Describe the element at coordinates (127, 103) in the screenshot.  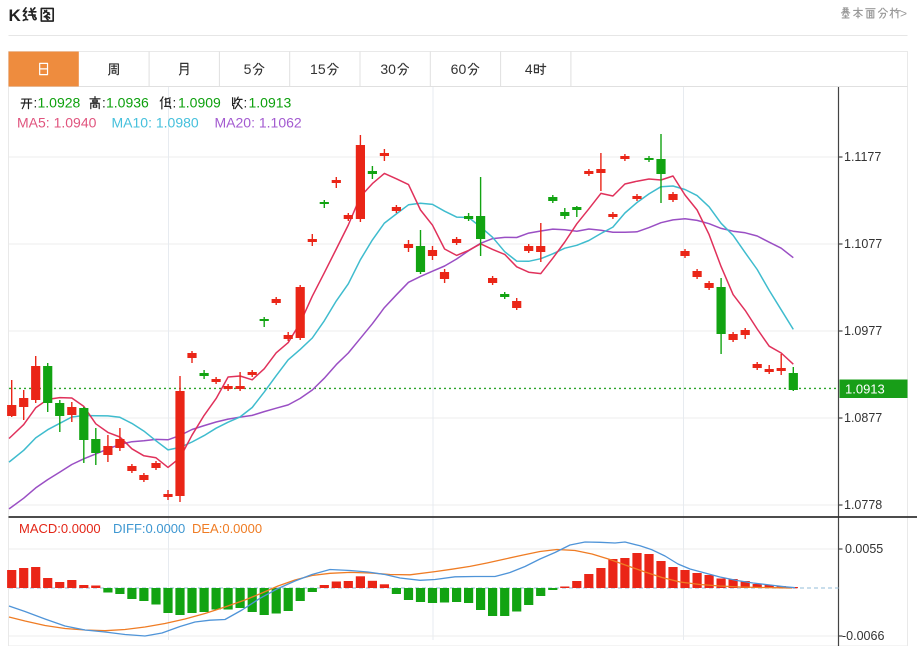
I see `svg-text: 1.0936` at that location.